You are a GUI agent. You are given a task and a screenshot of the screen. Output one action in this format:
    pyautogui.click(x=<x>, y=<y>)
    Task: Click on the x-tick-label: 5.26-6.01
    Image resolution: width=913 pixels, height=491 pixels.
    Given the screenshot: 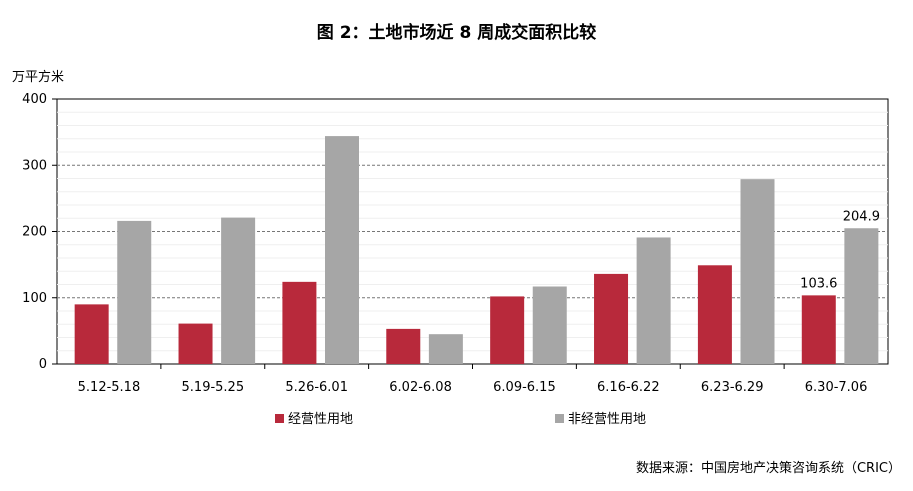 What is the action you would take?
    pyautogui.click(x=316, y=387)
    